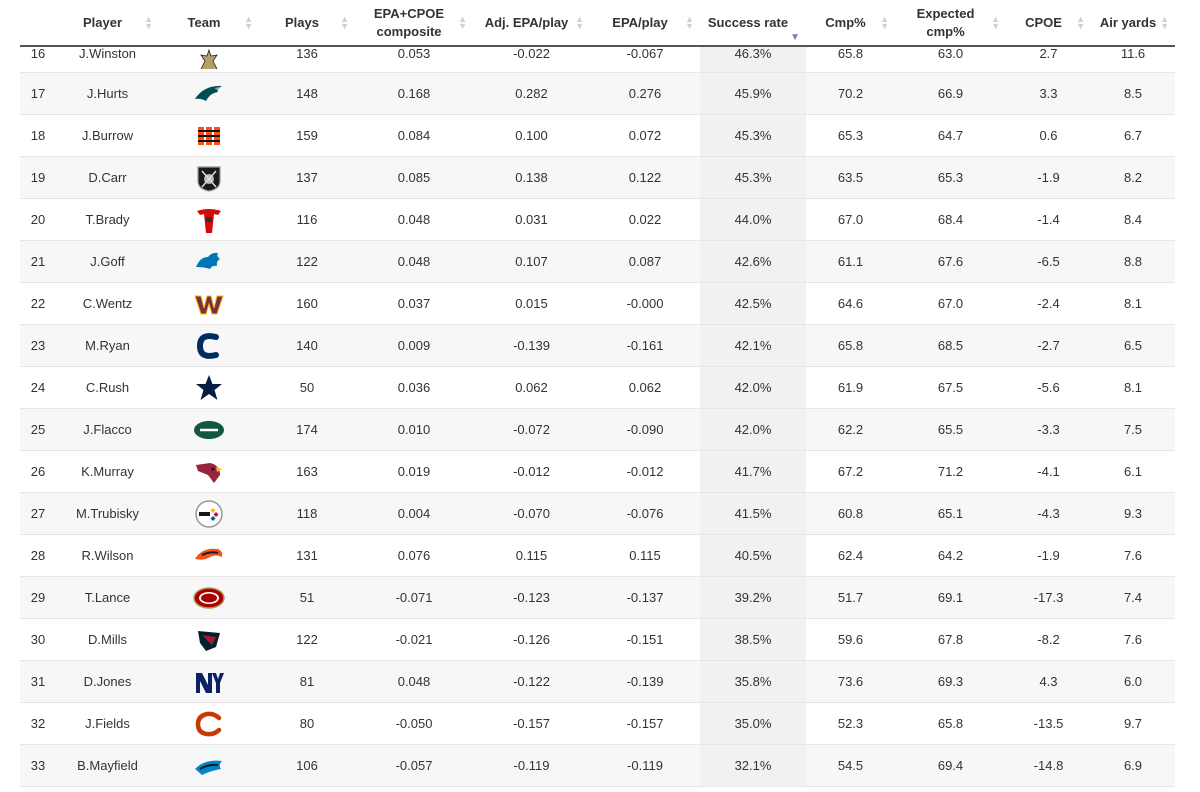  I want to click on cell-exp_cmp: 65.8, so click(950, 723).